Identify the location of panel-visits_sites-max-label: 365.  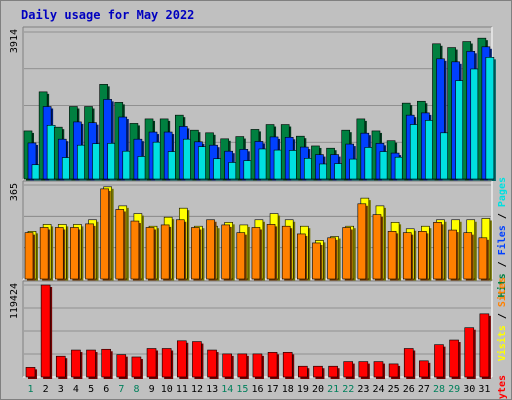
(14, 192).